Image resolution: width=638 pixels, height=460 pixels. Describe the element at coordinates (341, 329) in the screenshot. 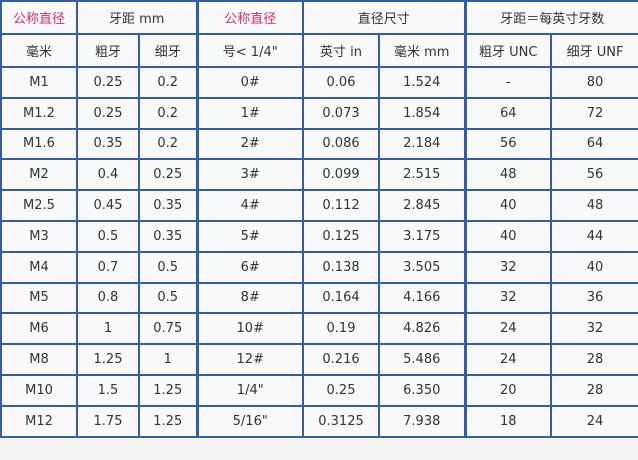

I see `table-cell: 0.19` at that location.